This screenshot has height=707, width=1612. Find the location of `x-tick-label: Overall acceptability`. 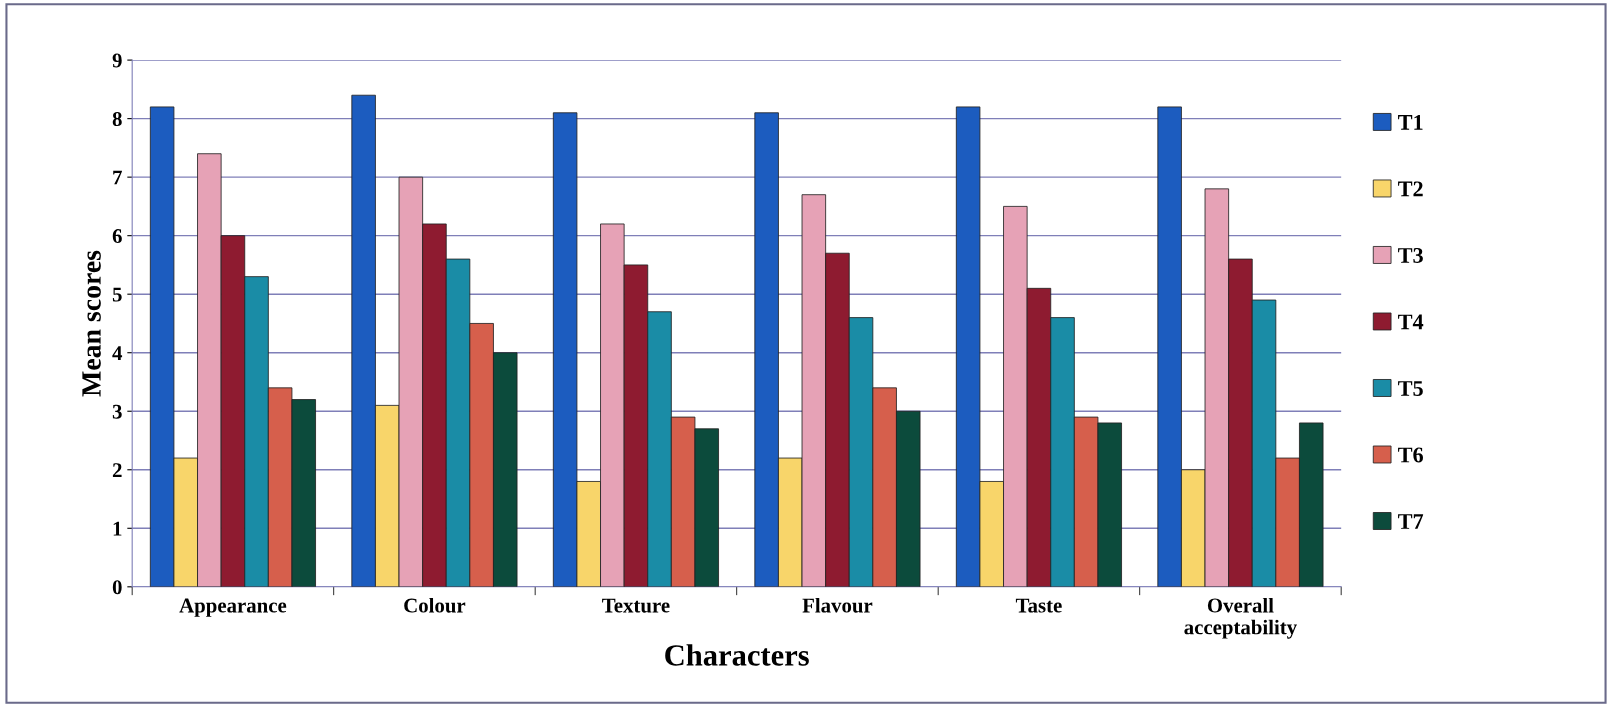

x-tick-label: Overall acceptability is located at coordinates (1240, 618).